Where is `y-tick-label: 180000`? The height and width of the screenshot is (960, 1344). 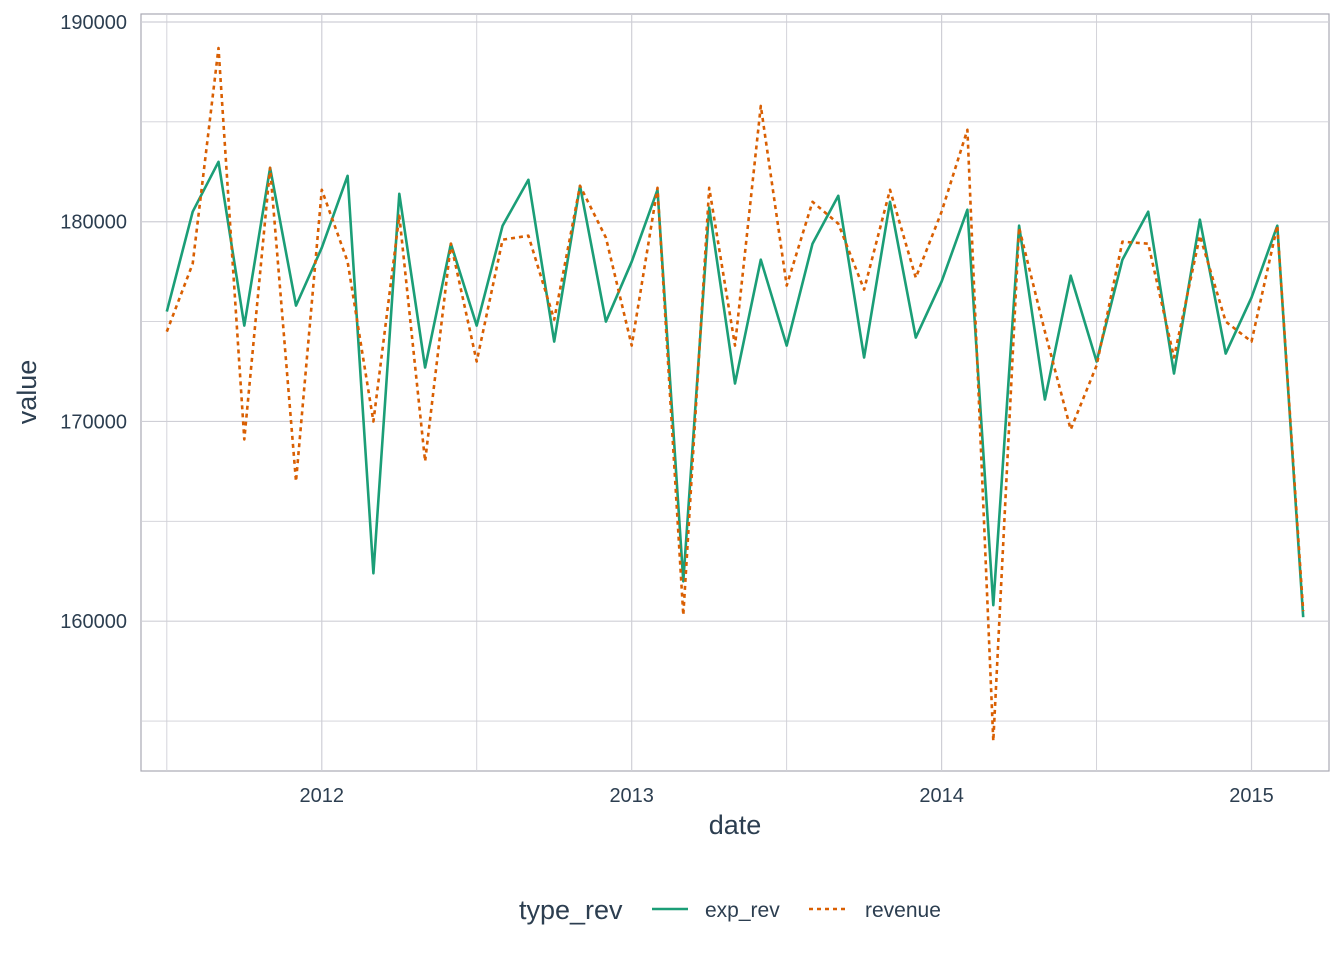 y-tick-label: 180000 is located at coordinates (93, 223).